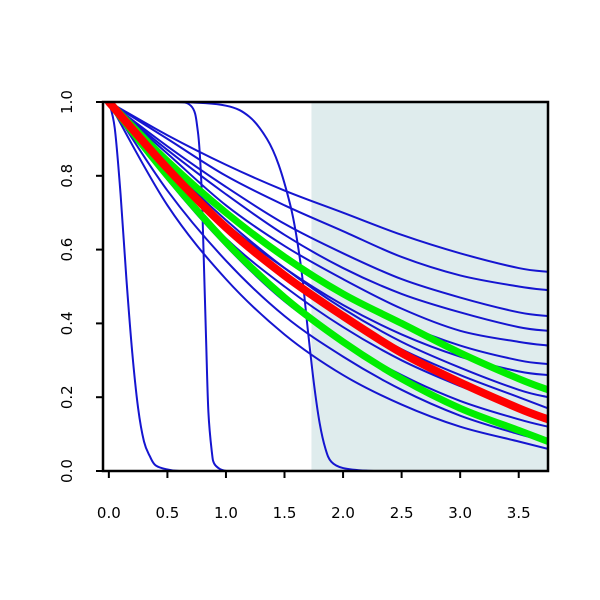  I want to click on x-tick-label: 3.0, so click(460, 513).